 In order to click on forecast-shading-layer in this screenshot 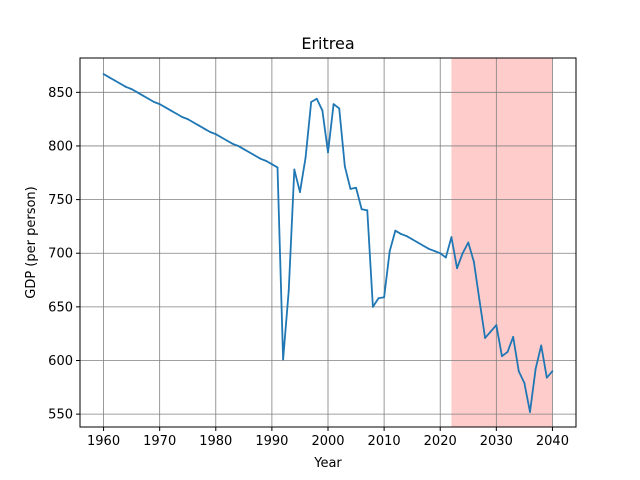, I will do `click(502, 242)`.